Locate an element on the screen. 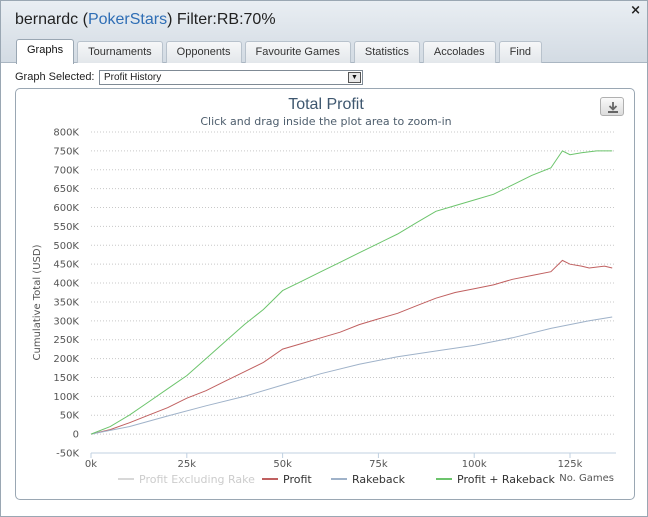 This screenshot has height=517, width=648. tab-favourite-games: Favourite Games is located at coordinates (297, 52).